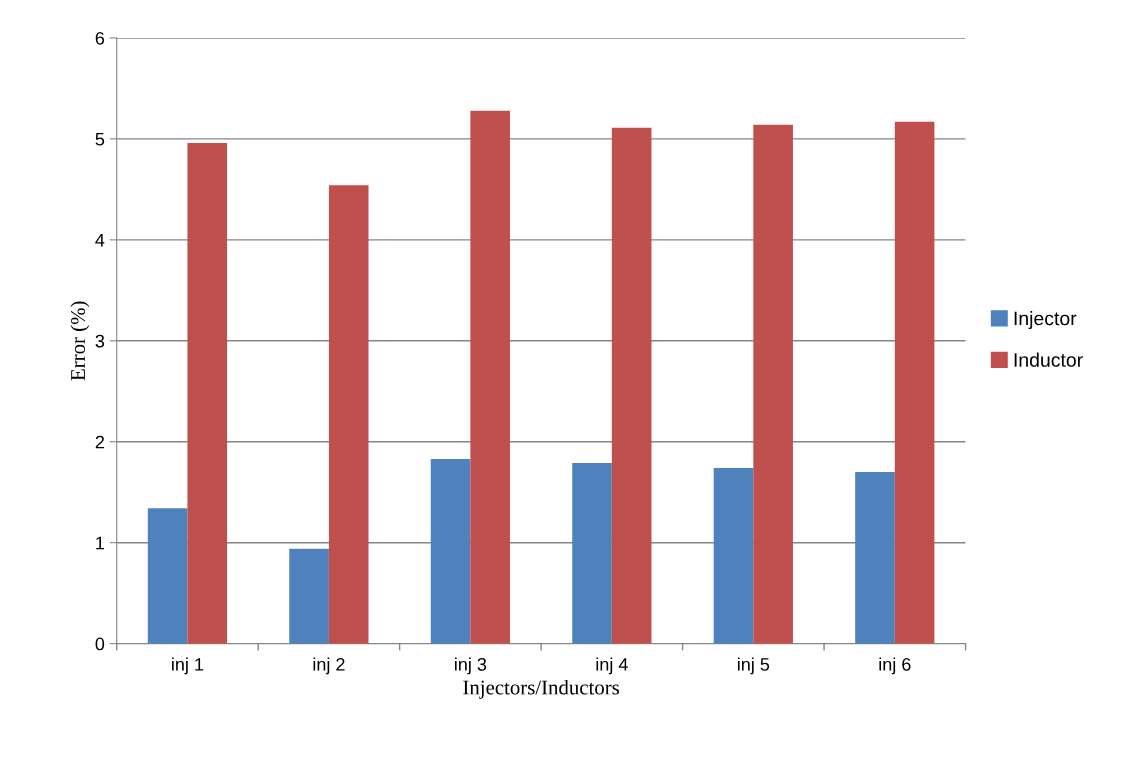 The image size is (1144, 759). Describe the element at coordinates (100, 341) in the screenshot. I see `y-tick-label: 3` at that location.